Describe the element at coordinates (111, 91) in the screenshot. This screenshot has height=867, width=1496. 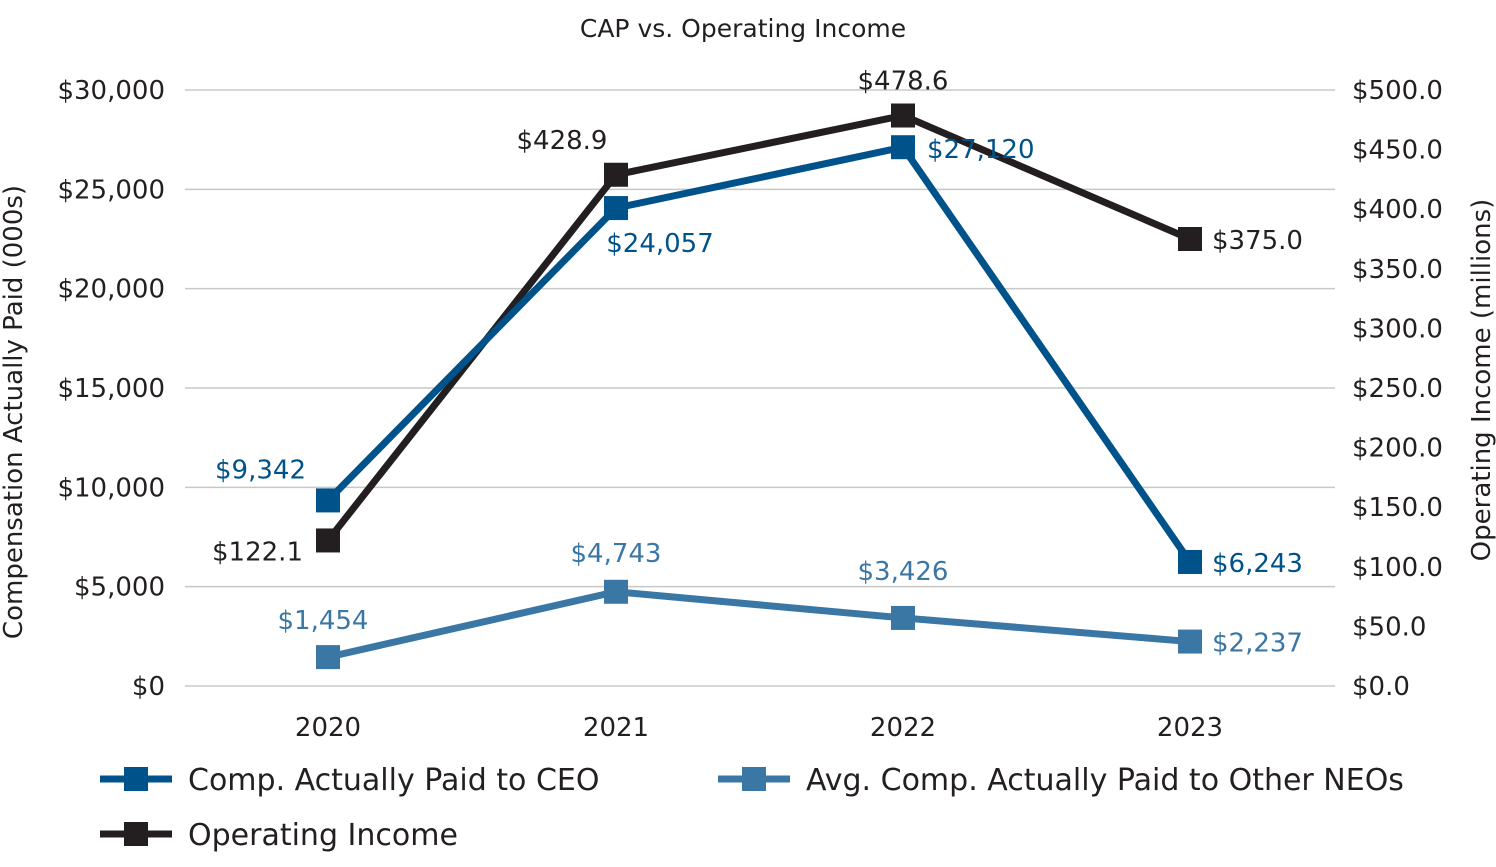
I see `y-left-tick-label: $30,000` at that location.